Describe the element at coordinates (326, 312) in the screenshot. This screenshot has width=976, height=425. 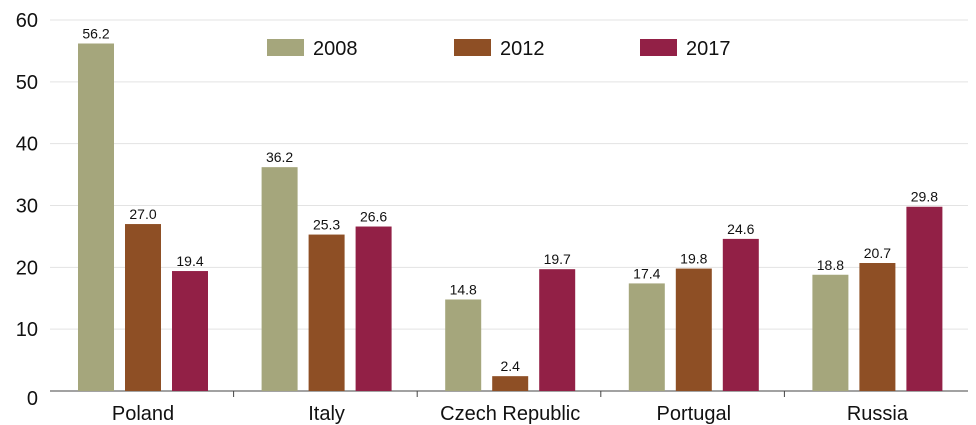
I see `bar-italy-2012` at that location.